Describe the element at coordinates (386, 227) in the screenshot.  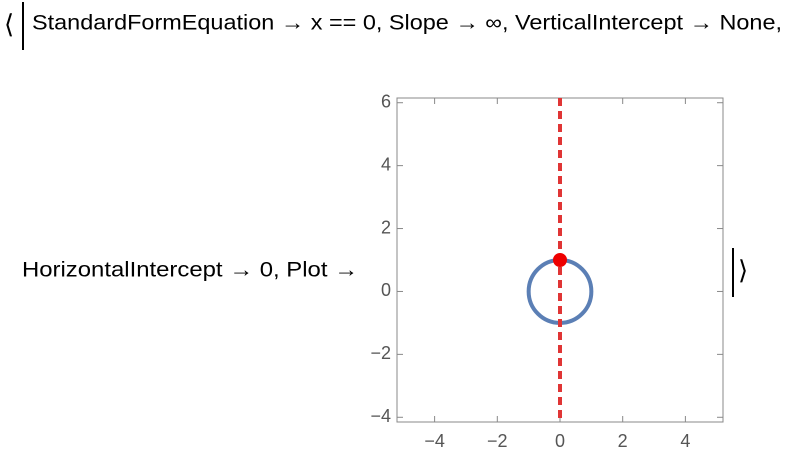
I see `y-tick-label: 2` at that location.